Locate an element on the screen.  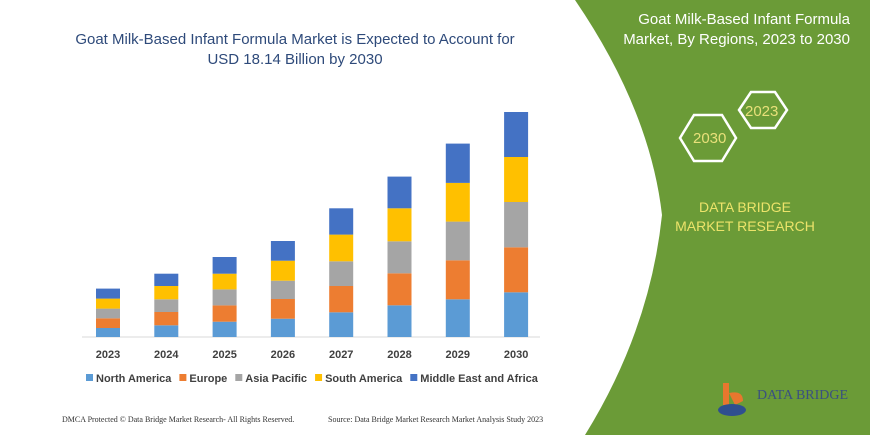
hex-label-2023: 2023 is located at coordinates (762, 111).